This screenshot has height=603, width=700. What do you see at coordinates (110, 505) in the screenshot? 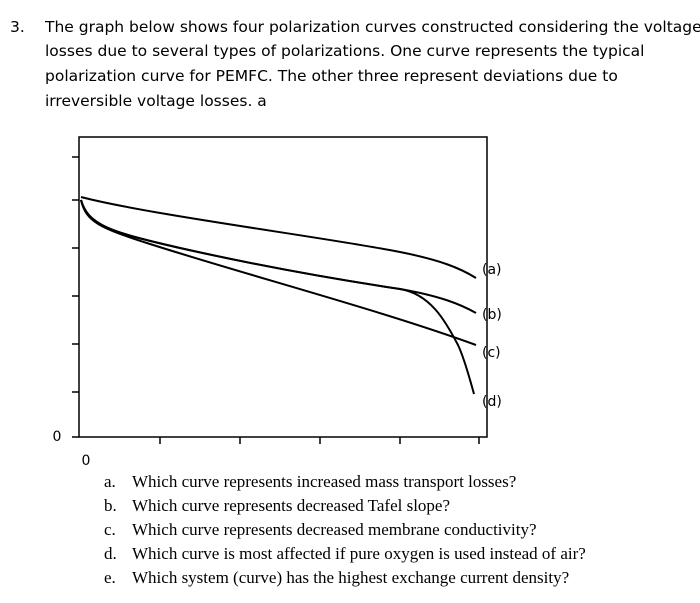
I see `subquestion-marker: b.` at bounding box center [110, 505].